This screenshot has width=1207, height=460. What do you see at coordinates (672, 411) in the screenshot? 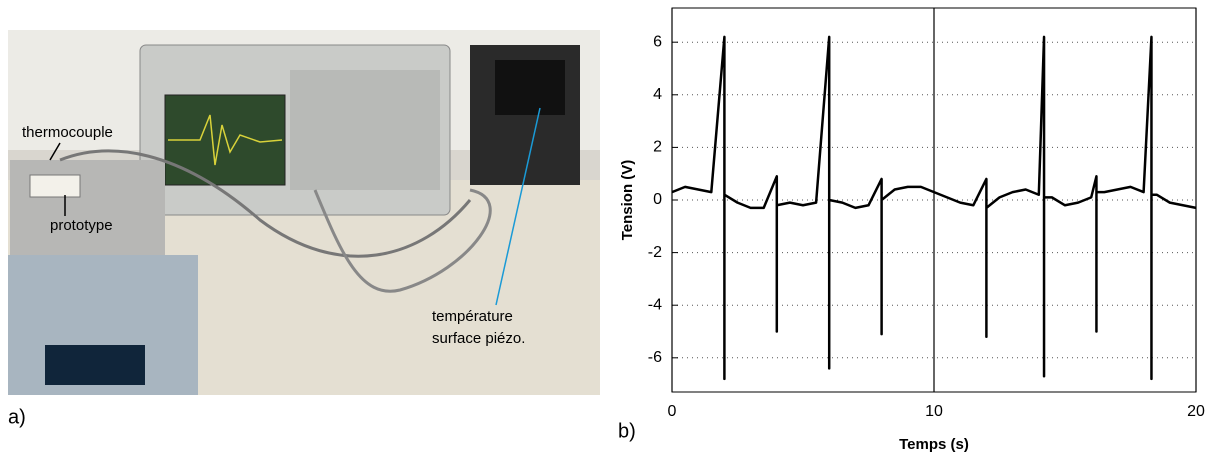
I see `x-tick-label: 0` at bounding box center [672, 411].